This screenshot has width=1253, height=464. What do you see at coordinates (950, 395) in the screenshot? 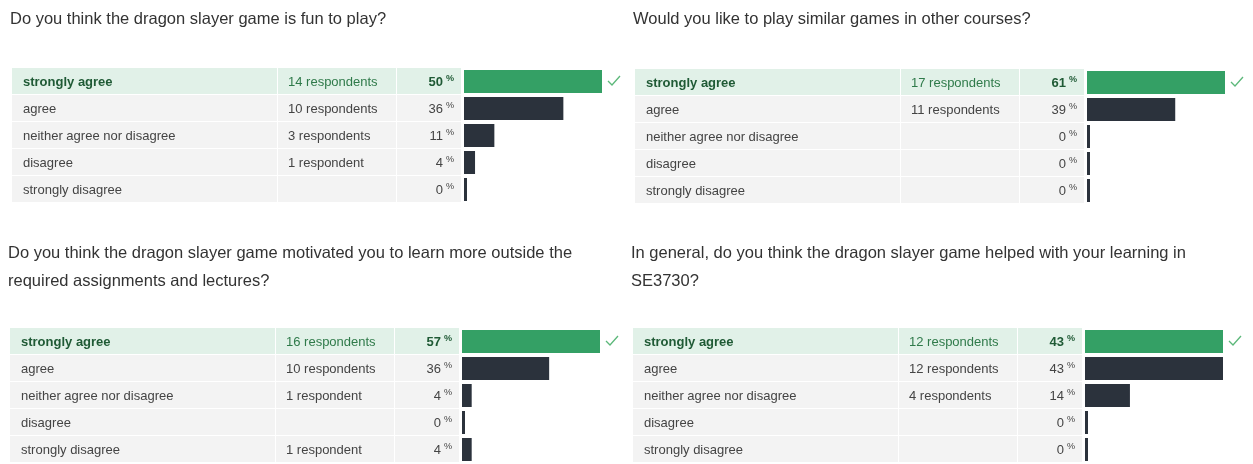
I see `text: 4 respondents` at bounding box center [950, 395].